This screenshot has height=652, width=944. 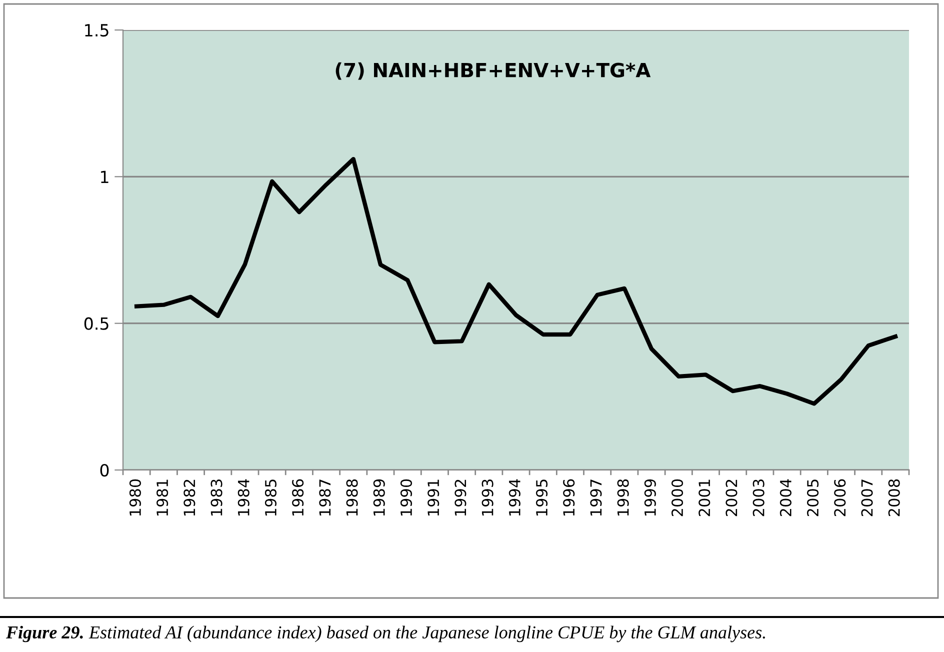 What do you see at coordinates (406, 497) in the screenshot?
I see `x-tick-label: 1990` at bounding box center [406, 497].